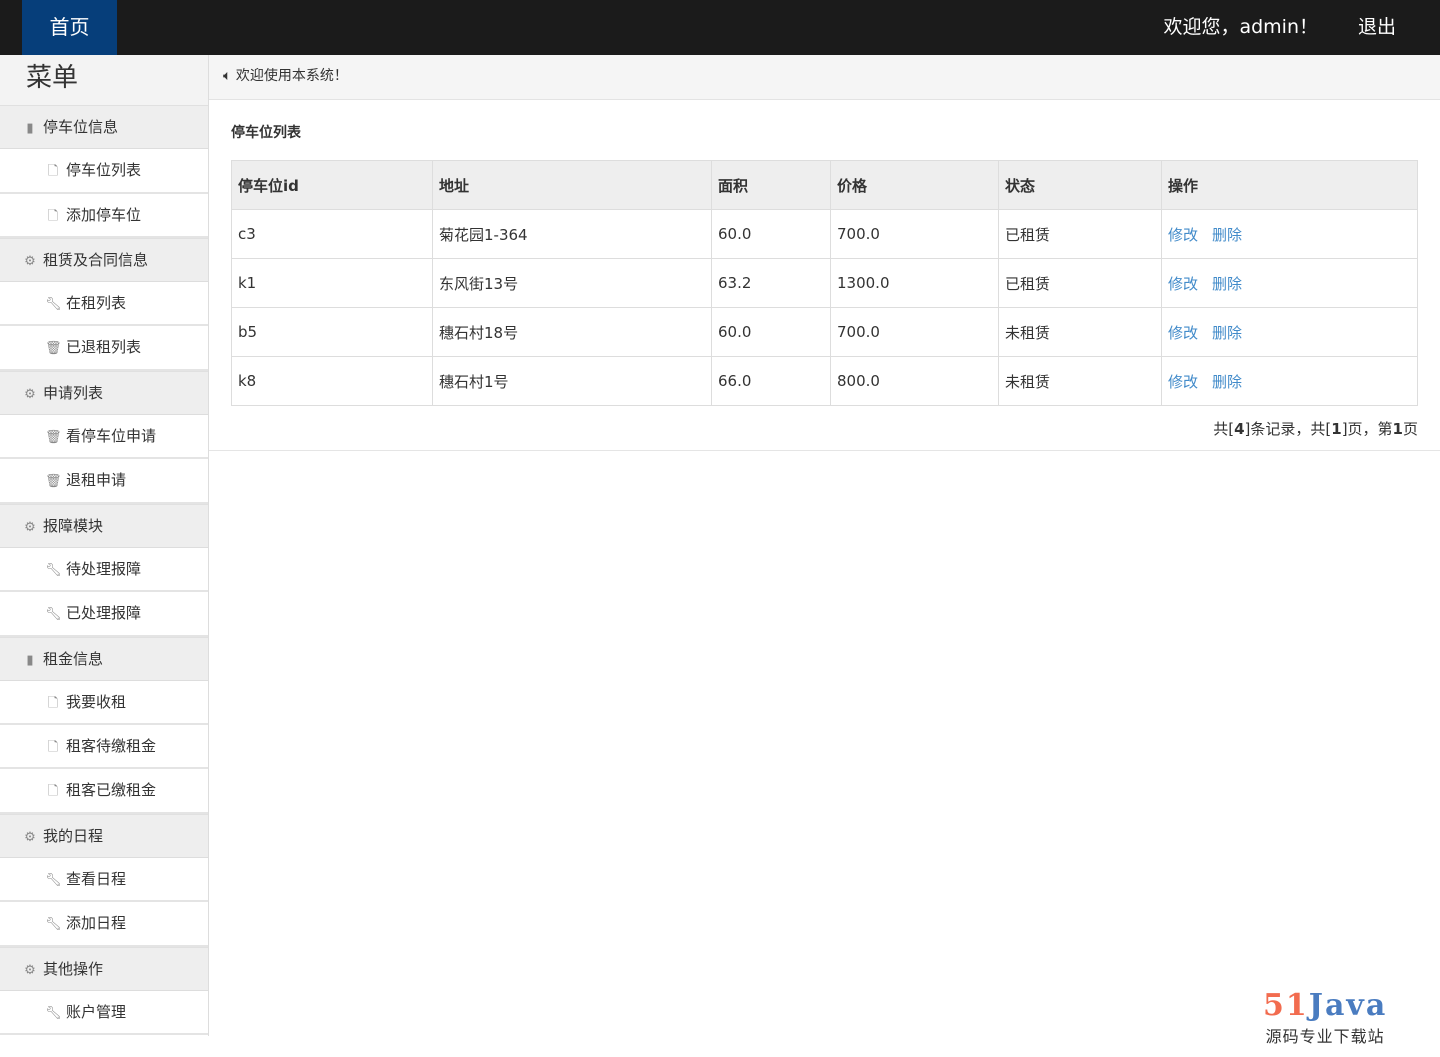 Image resolution: width=1440 pixels, height=1057 pixels. What do you see at coordinates (53, 438) in the screenshot?
I see `trash-icon: 🗑︎` at bounding box center [53, 438].